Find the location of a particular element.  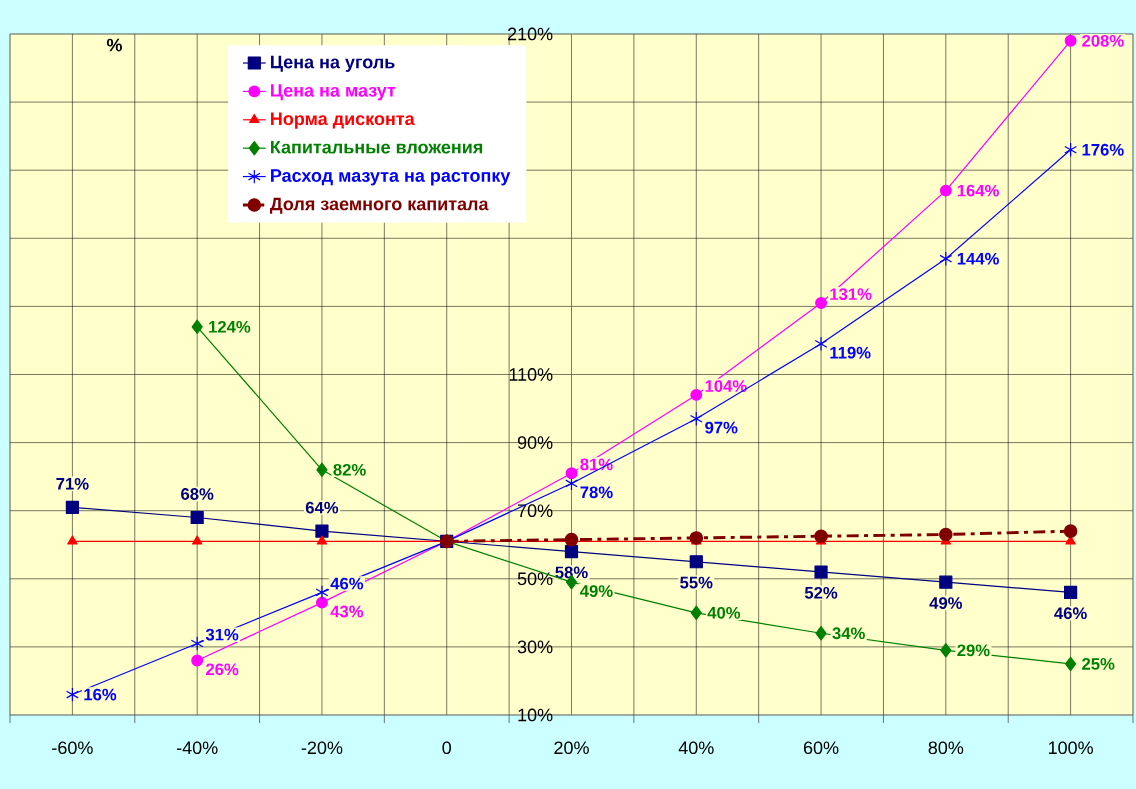

y-tick-label: 70% is located at coordinates (535, 511).